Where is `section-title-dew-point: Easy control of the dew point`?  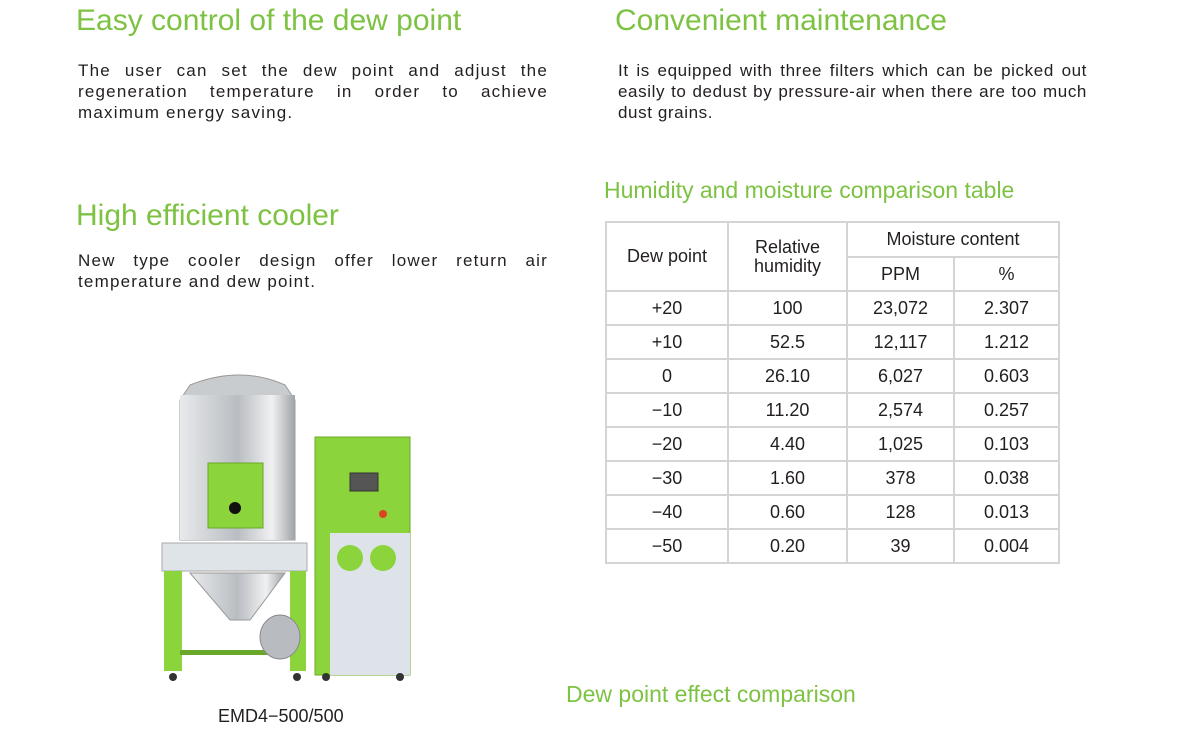
section-title-dew-point: Easy control of the dew point is located at coordinates (269, 20).